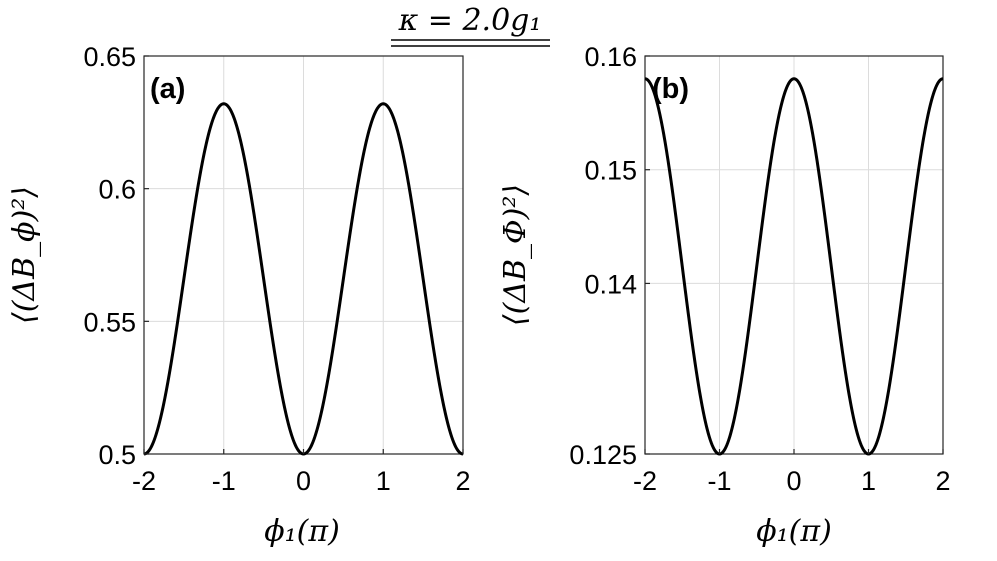  I want to click on panel-b-xtick-label: -2, so click(645, 481).